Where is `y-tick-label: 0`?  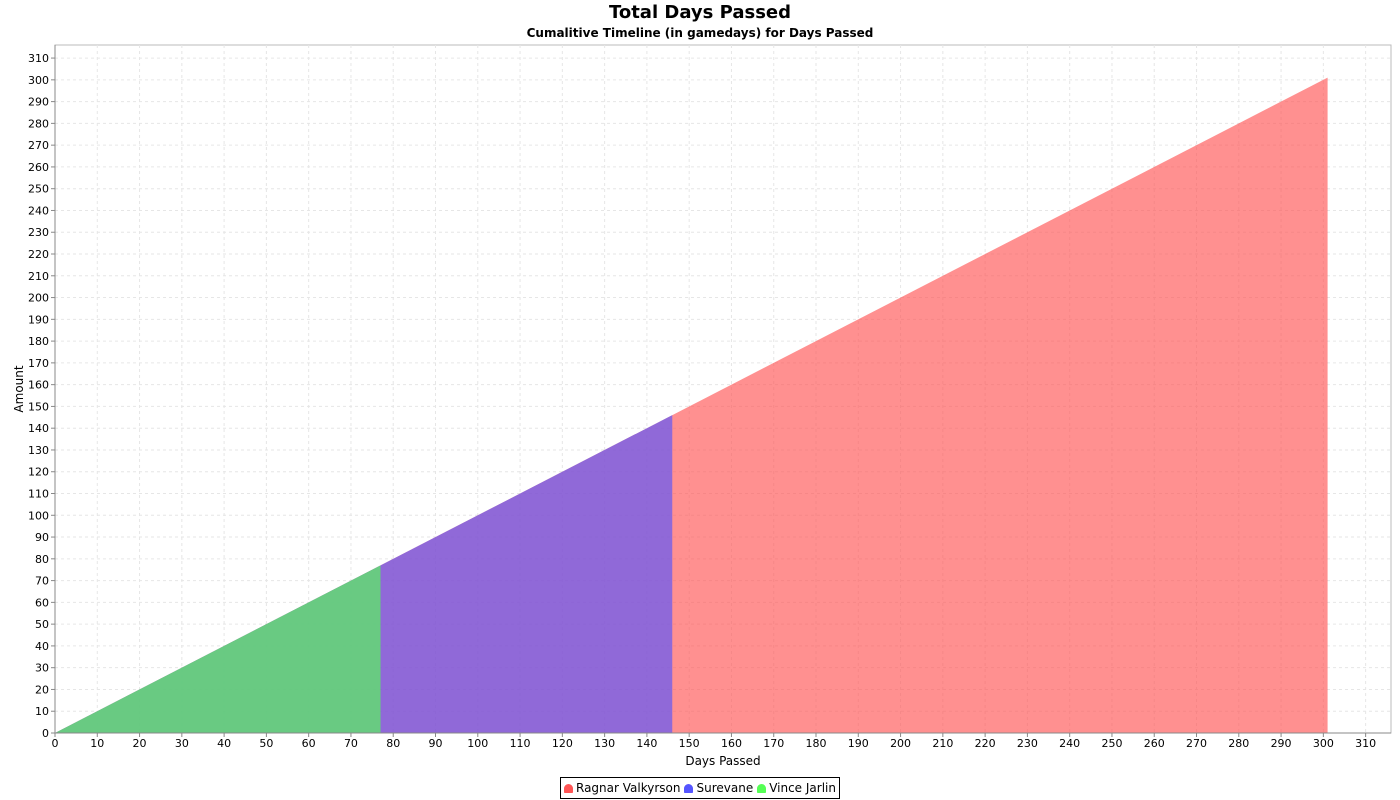
y-tick-label: 0 is located at coordinates (45, 733).